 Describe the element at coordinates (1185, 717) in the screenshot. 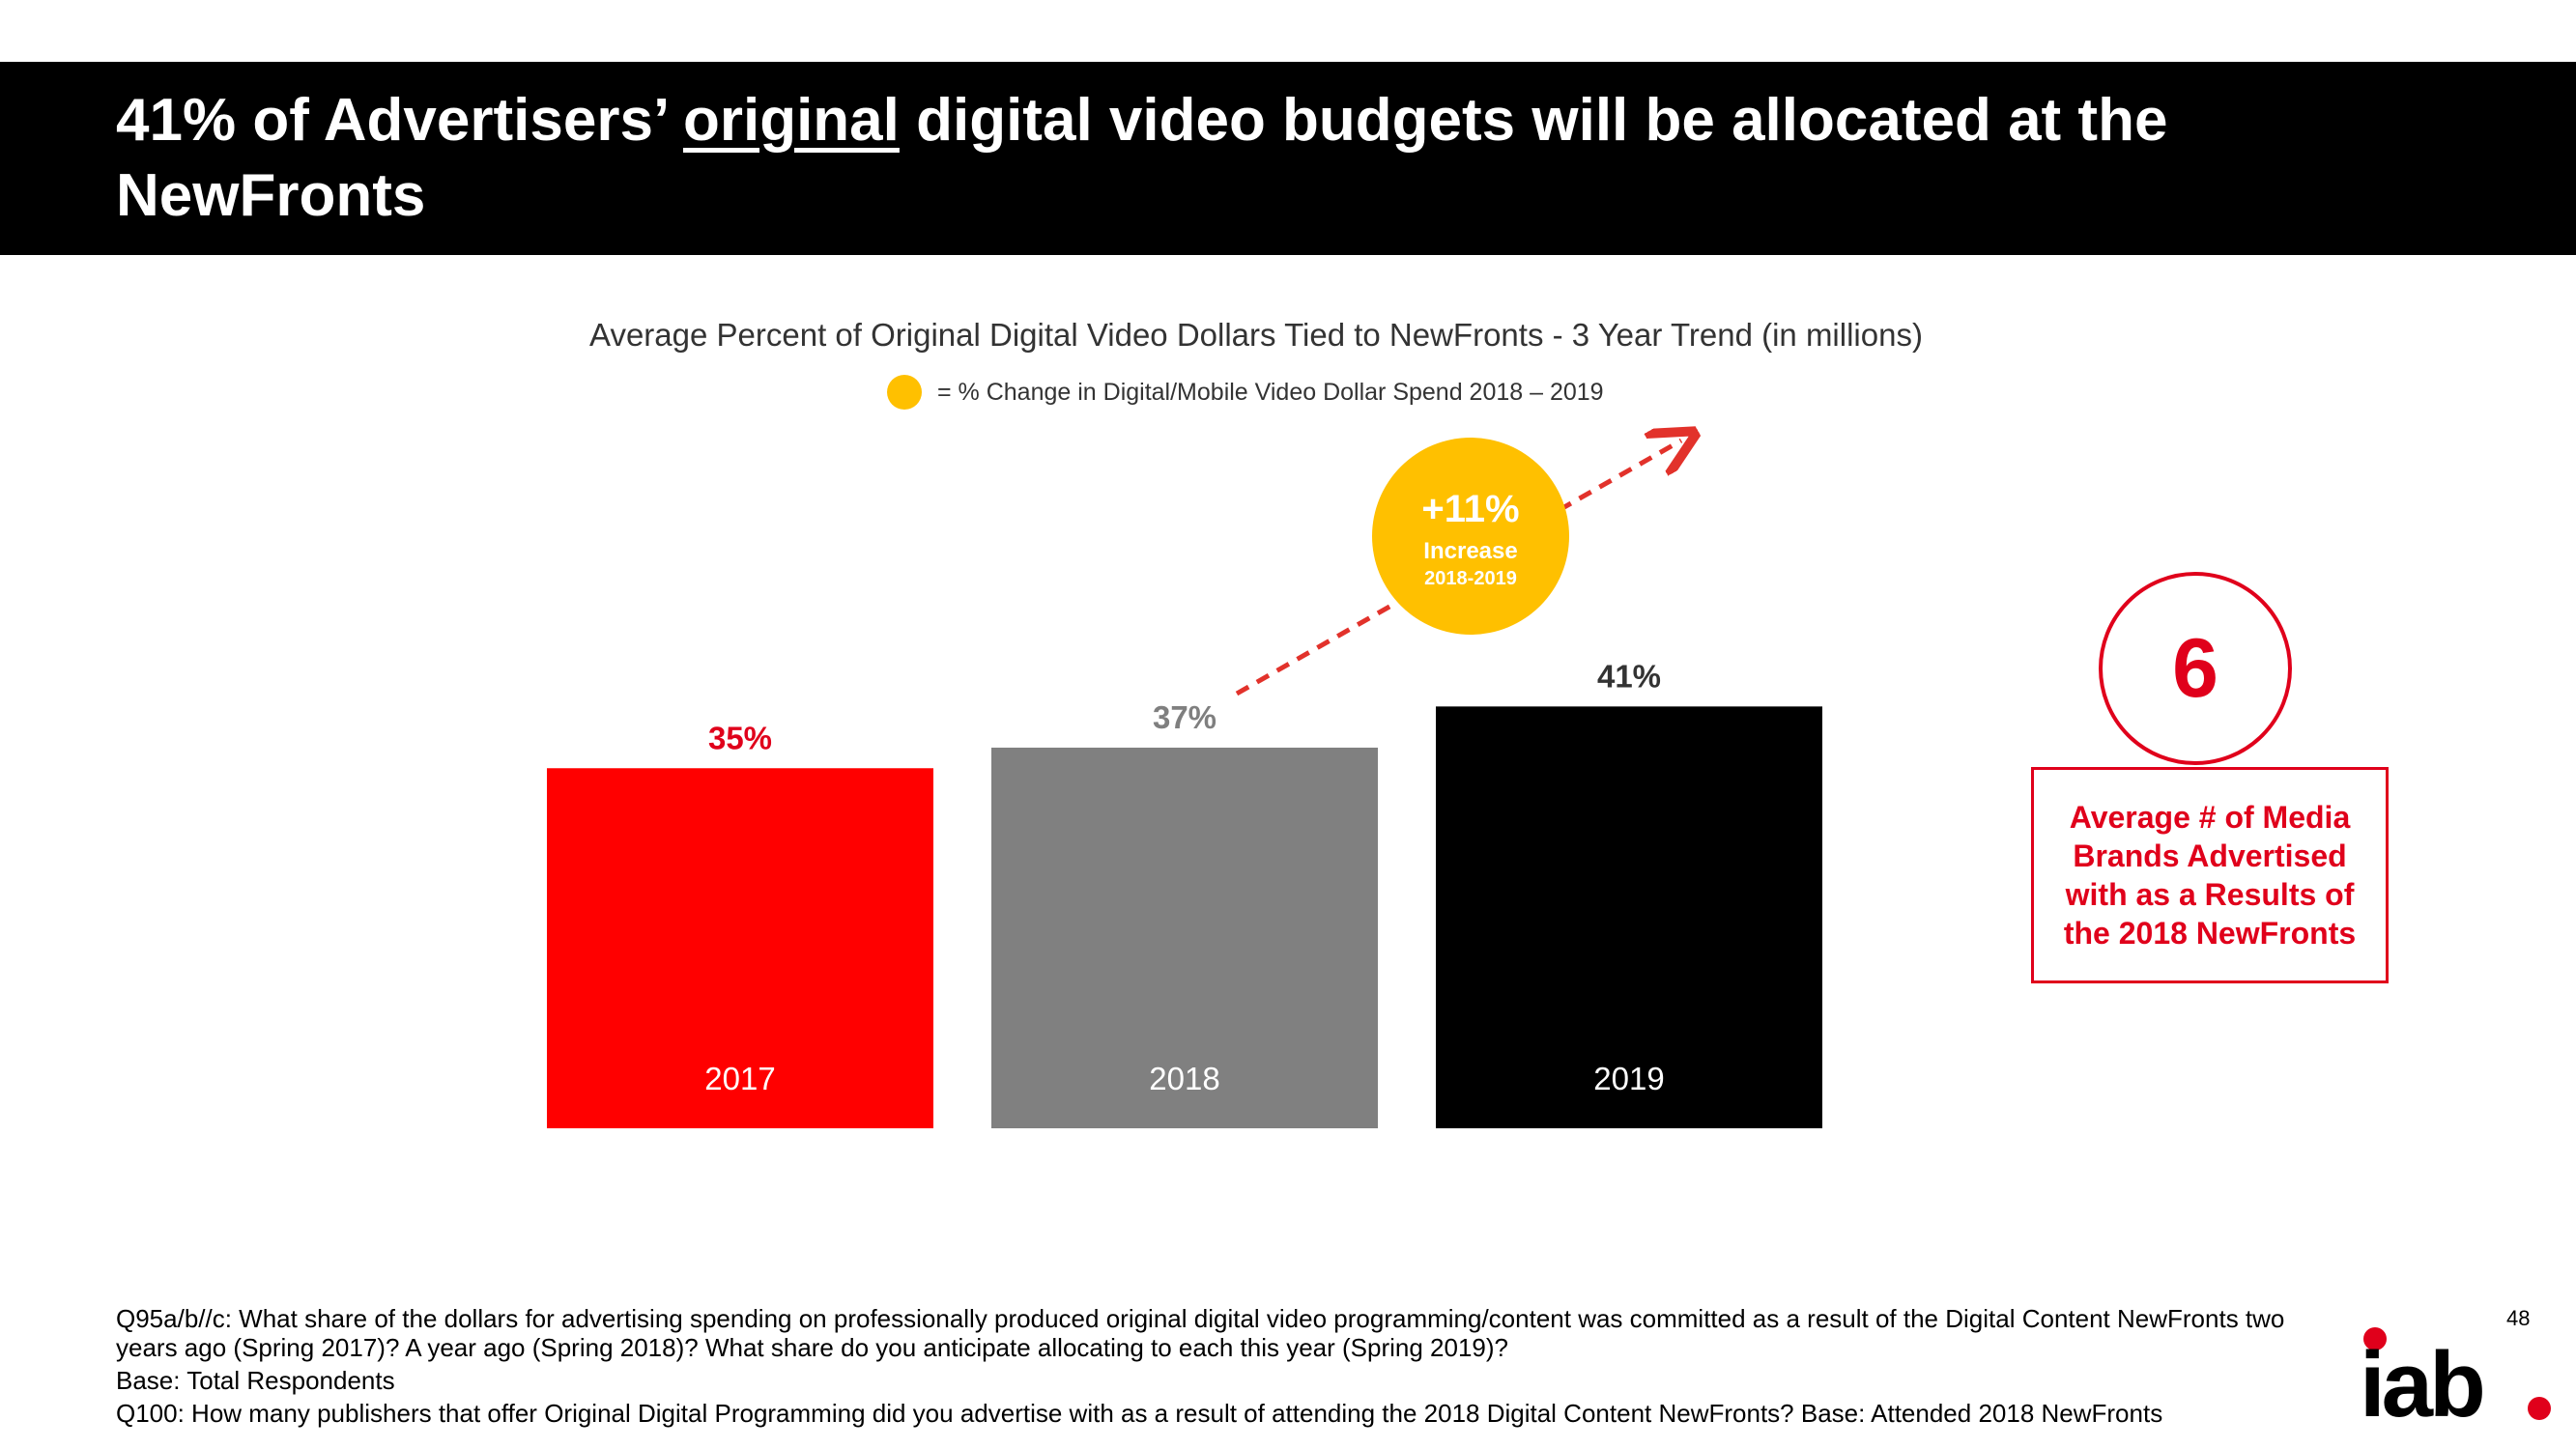

I see `value-label-2018: 37%` at that location.